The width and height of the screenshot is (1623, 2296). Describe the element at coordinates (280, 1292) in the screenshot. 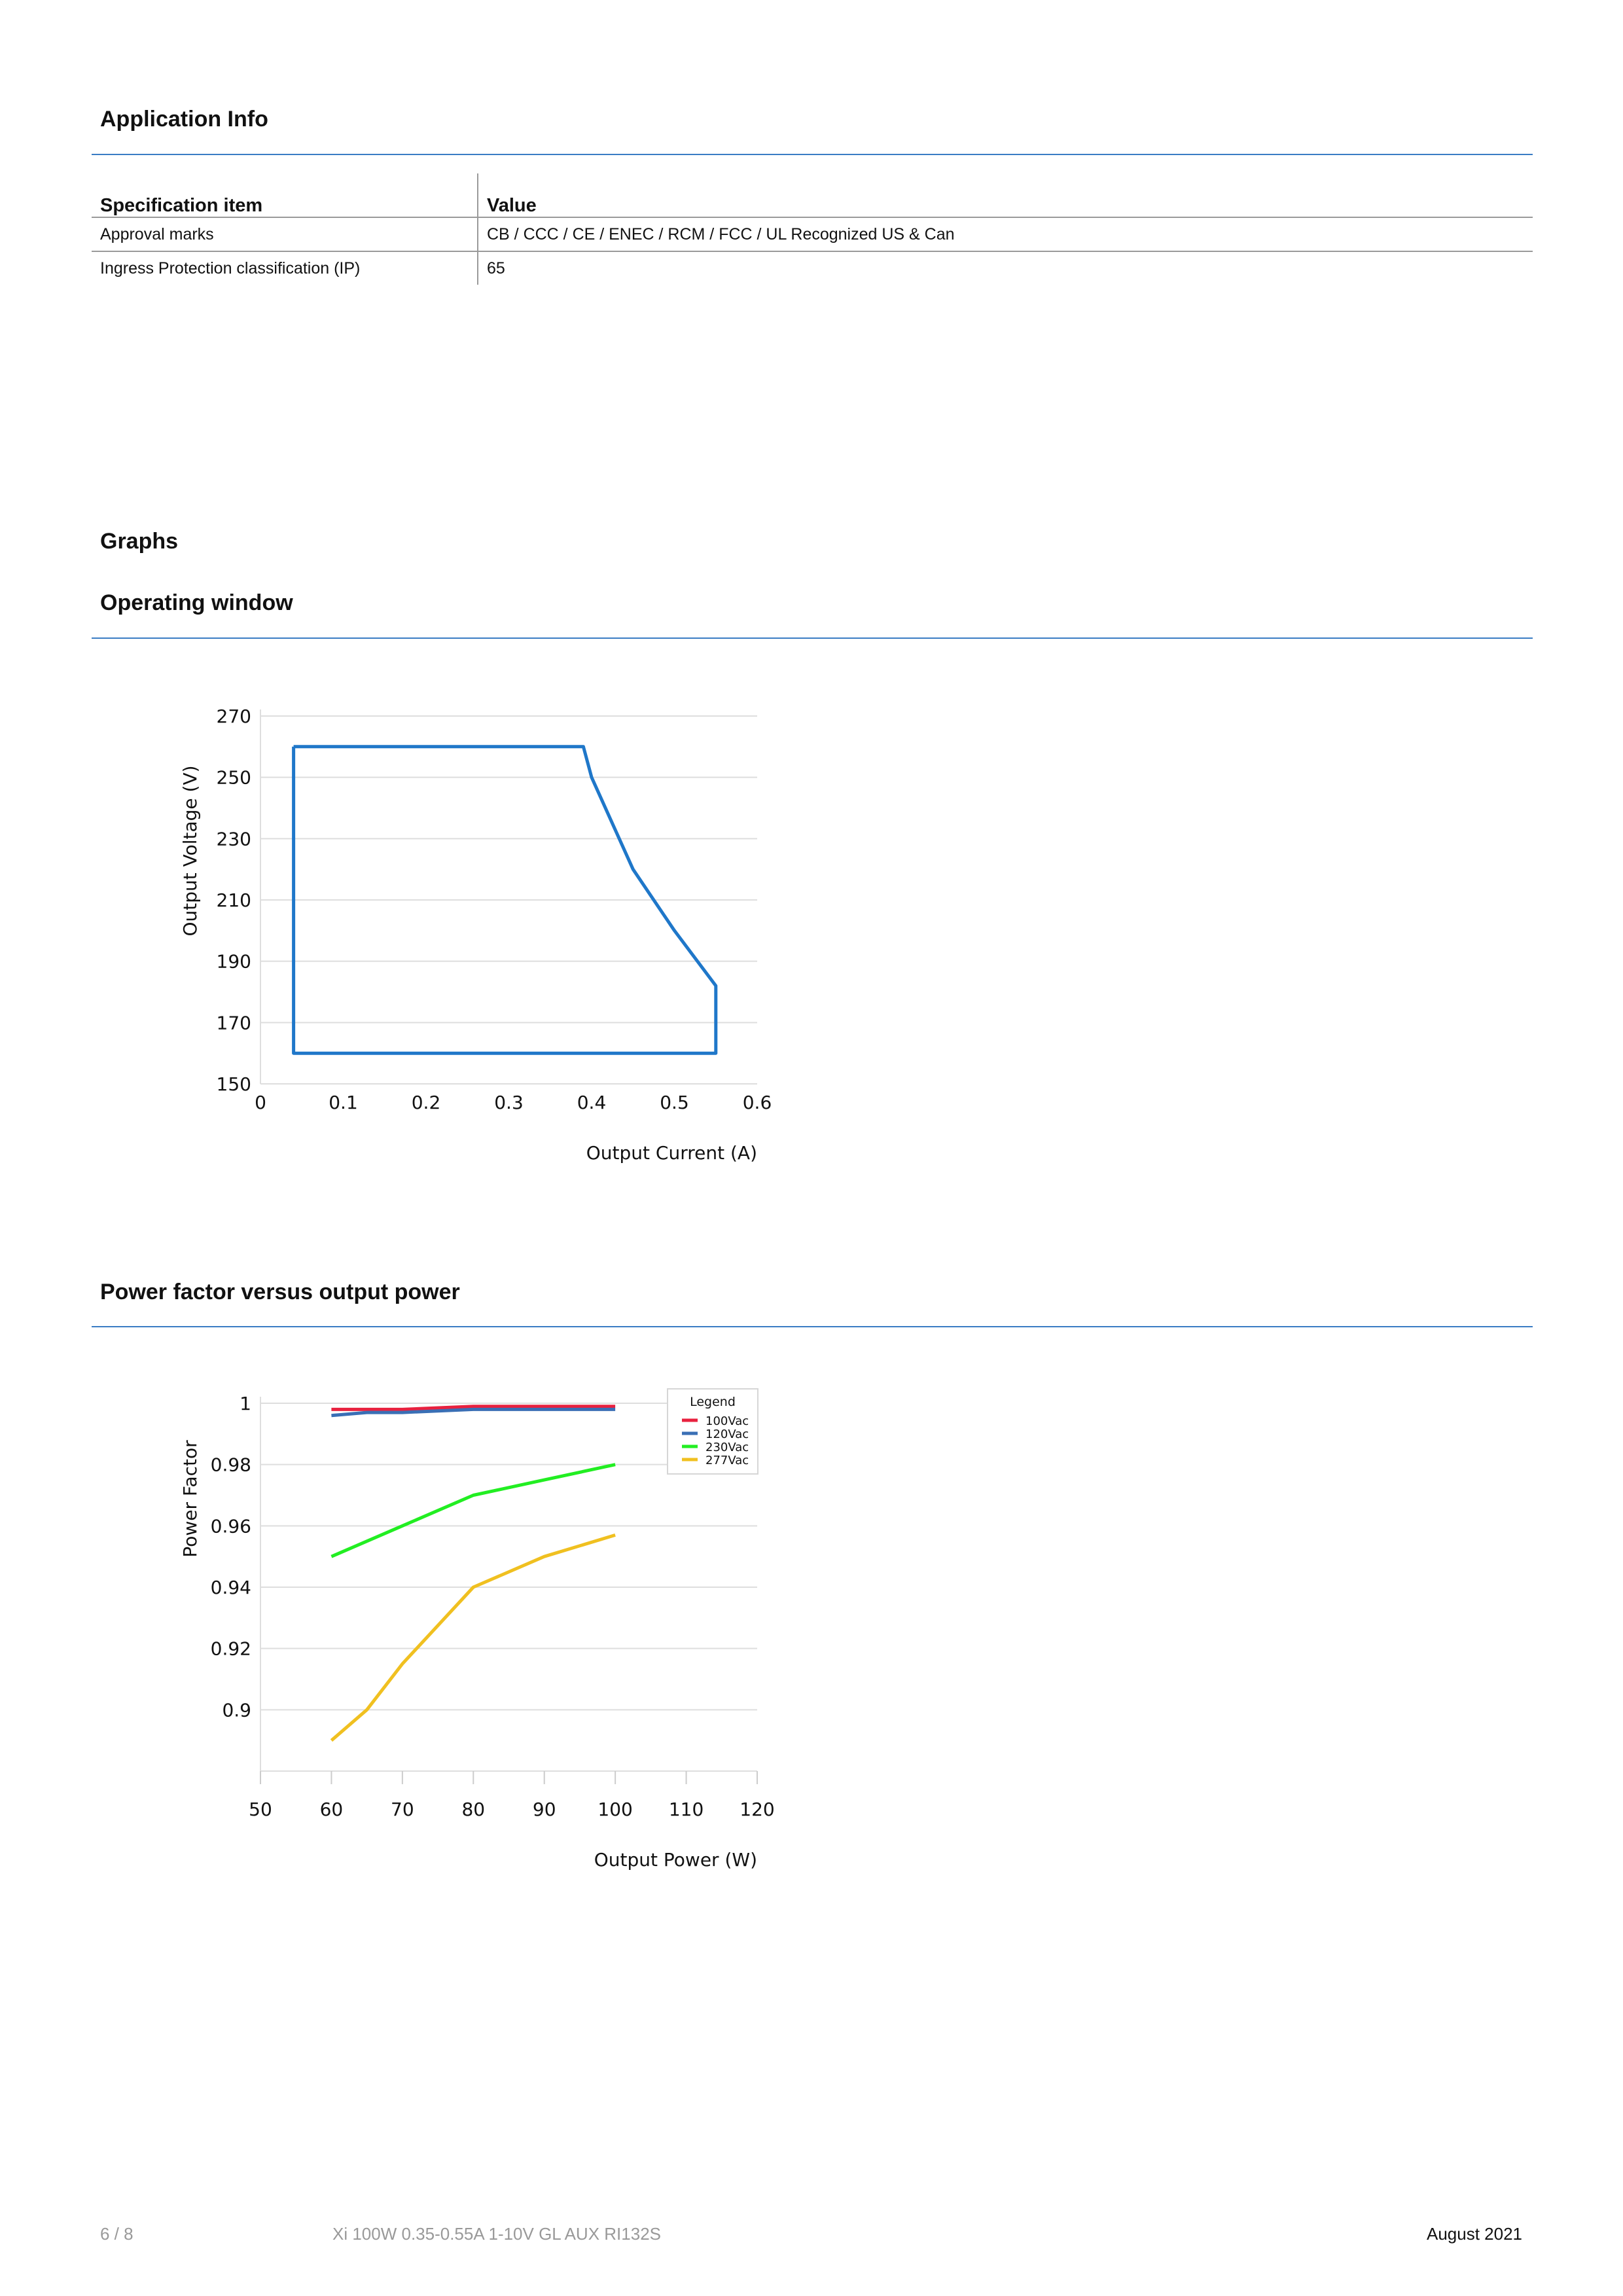

I see `chart-heading-power-factor: Power factor versus output power` at that location.